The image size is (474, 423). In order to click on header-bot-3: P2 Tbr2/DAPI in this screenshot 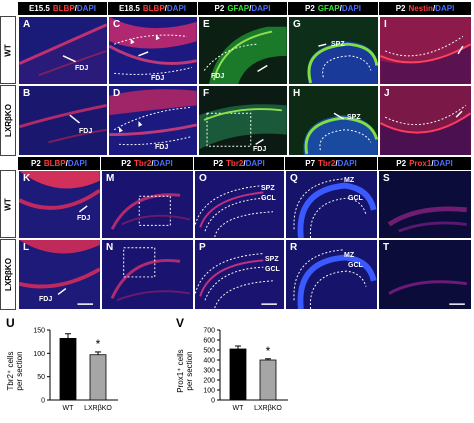, I will do `click(239, 163)`.